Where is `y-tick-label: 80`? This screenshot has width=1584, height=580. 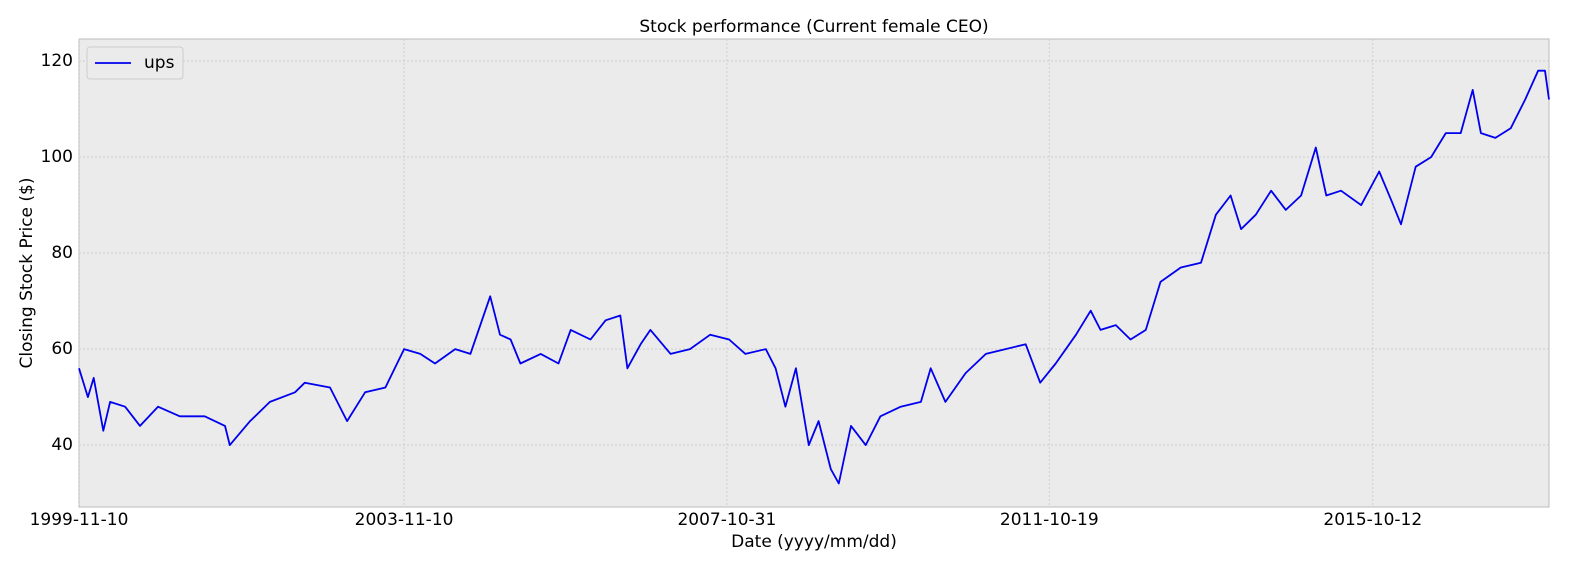
y-tick-label: 80 is located at coordinates (62, 253).